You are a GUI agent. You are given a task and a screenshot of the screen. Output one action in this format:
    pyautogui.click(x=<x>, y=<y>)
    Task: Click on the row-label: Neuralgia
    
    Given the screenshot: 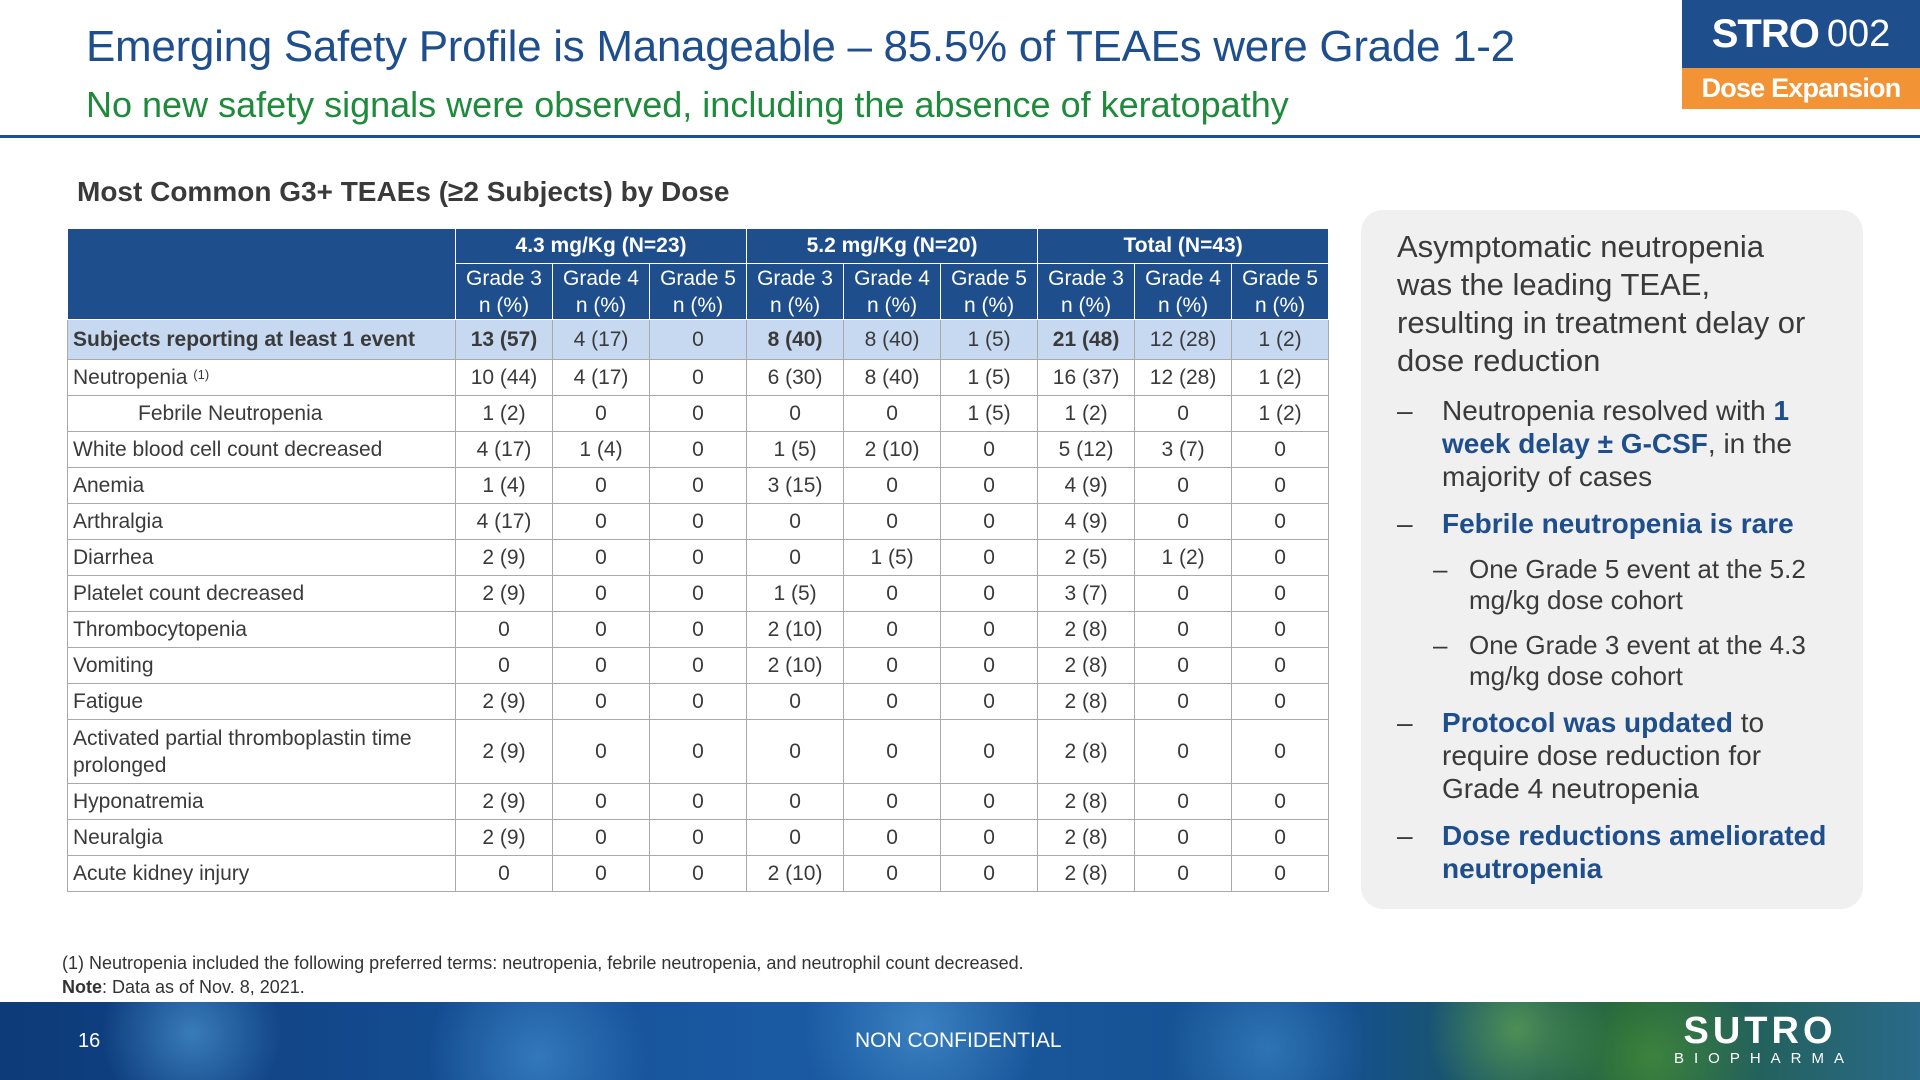 What is the action you would take?
    pyautogui.click(x=261, y=837)
    